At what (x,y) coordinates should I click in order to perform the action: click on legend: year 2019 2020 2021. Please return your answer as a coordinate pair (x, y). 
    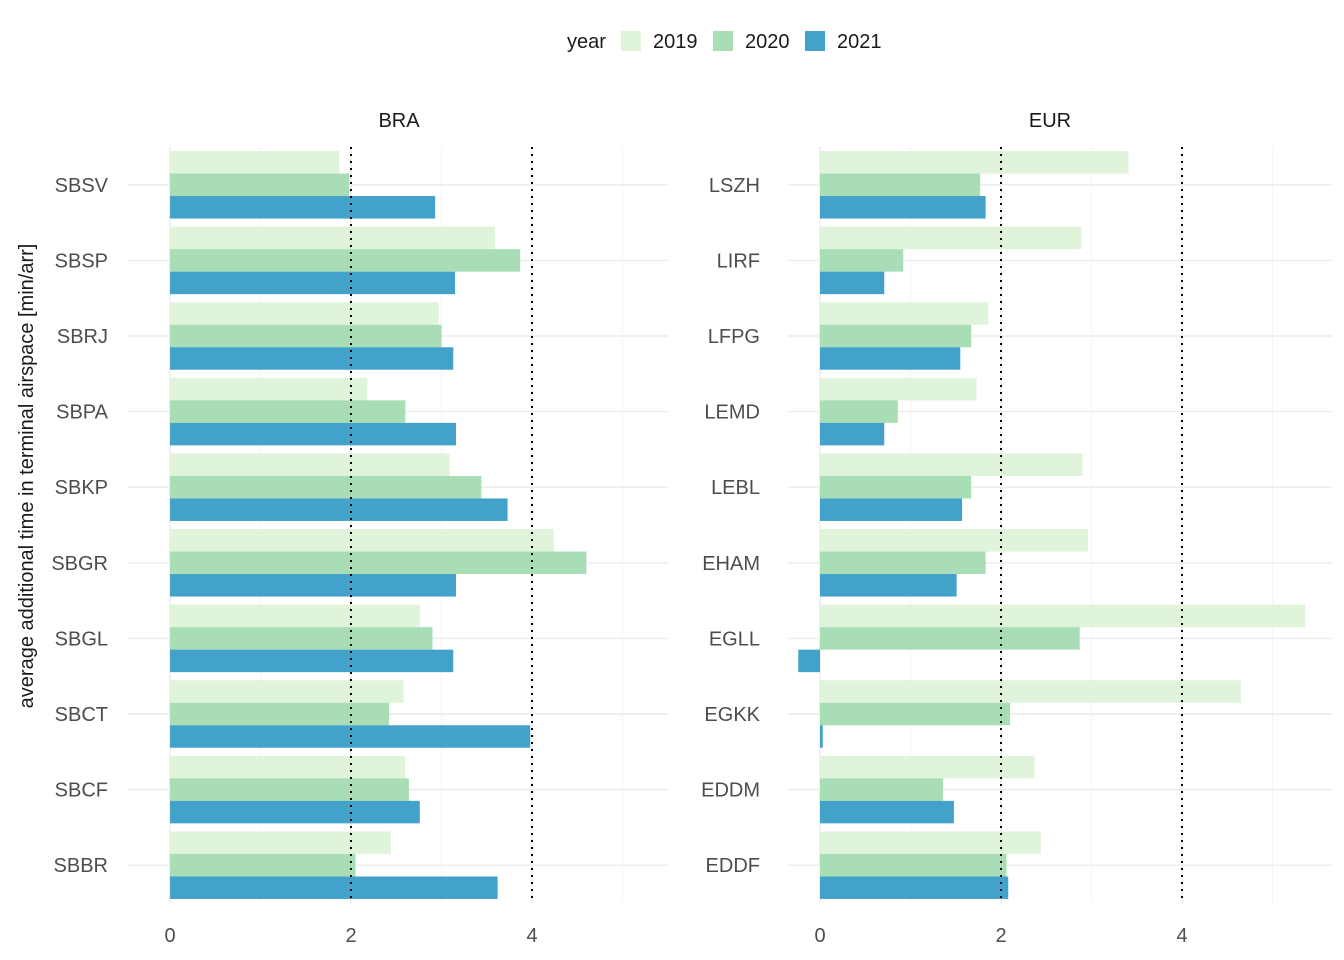
    Looking at the image, I should click on (724, 42).